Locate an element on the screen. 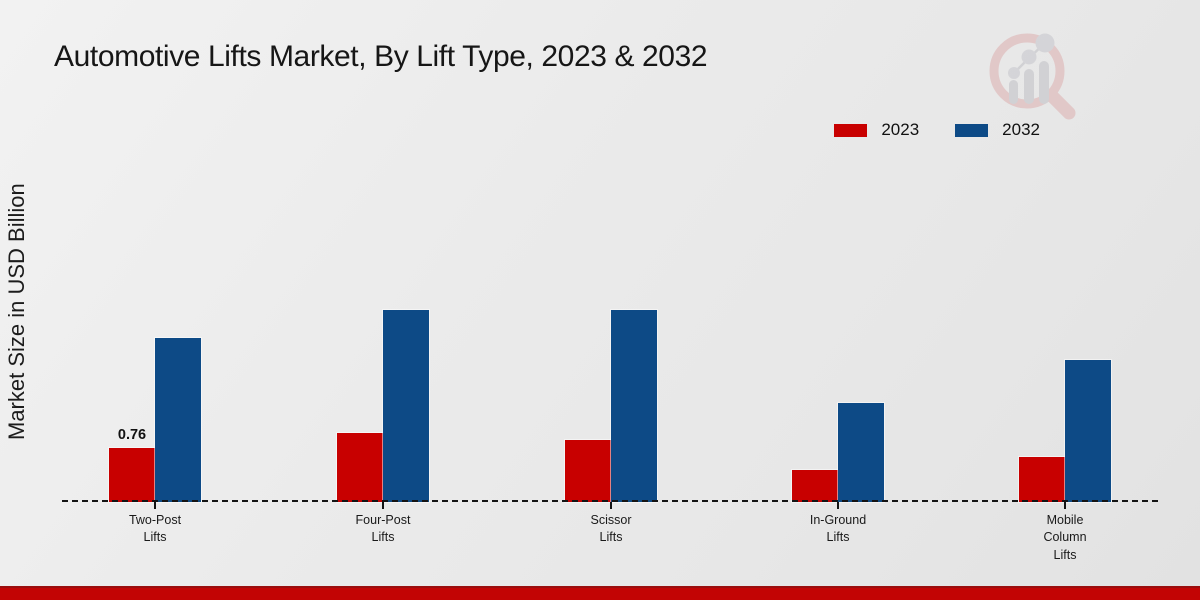  x-axis-tick-four-post-lifts is located at coordinates (383, 505).